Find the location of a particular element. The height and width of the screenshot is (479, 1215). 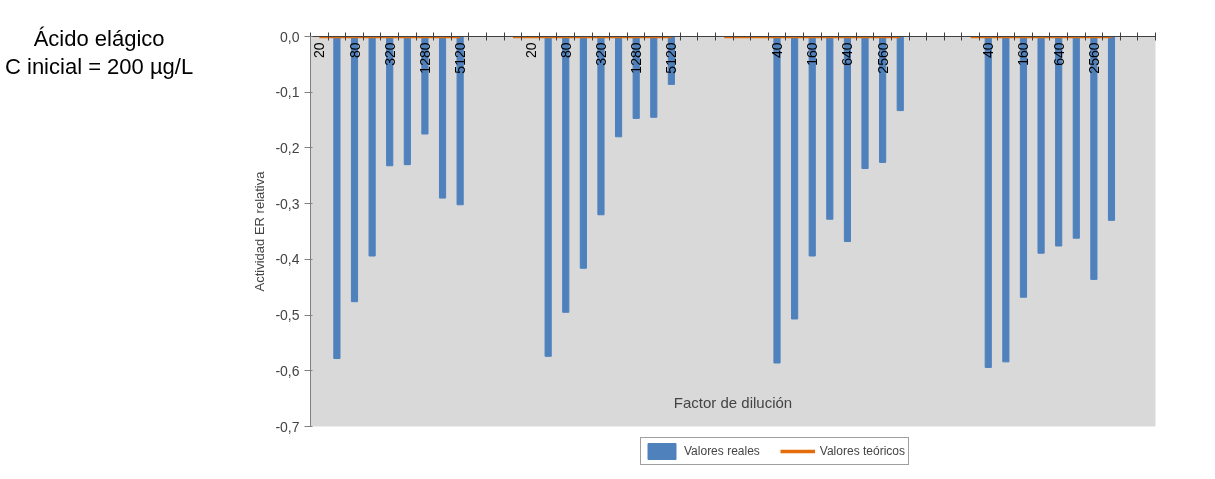

text: Ácido elágico is located at coordinates (99, 39).